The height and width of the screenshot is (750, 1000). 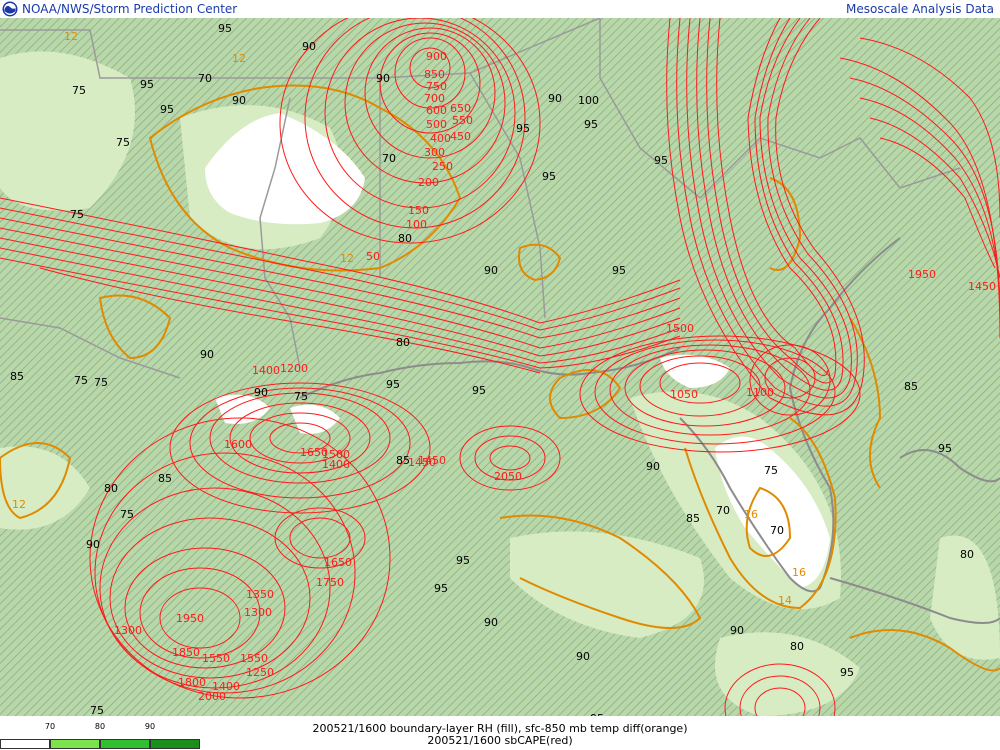 I want to click on cape-label: 1200, so click(x=294, y=368).